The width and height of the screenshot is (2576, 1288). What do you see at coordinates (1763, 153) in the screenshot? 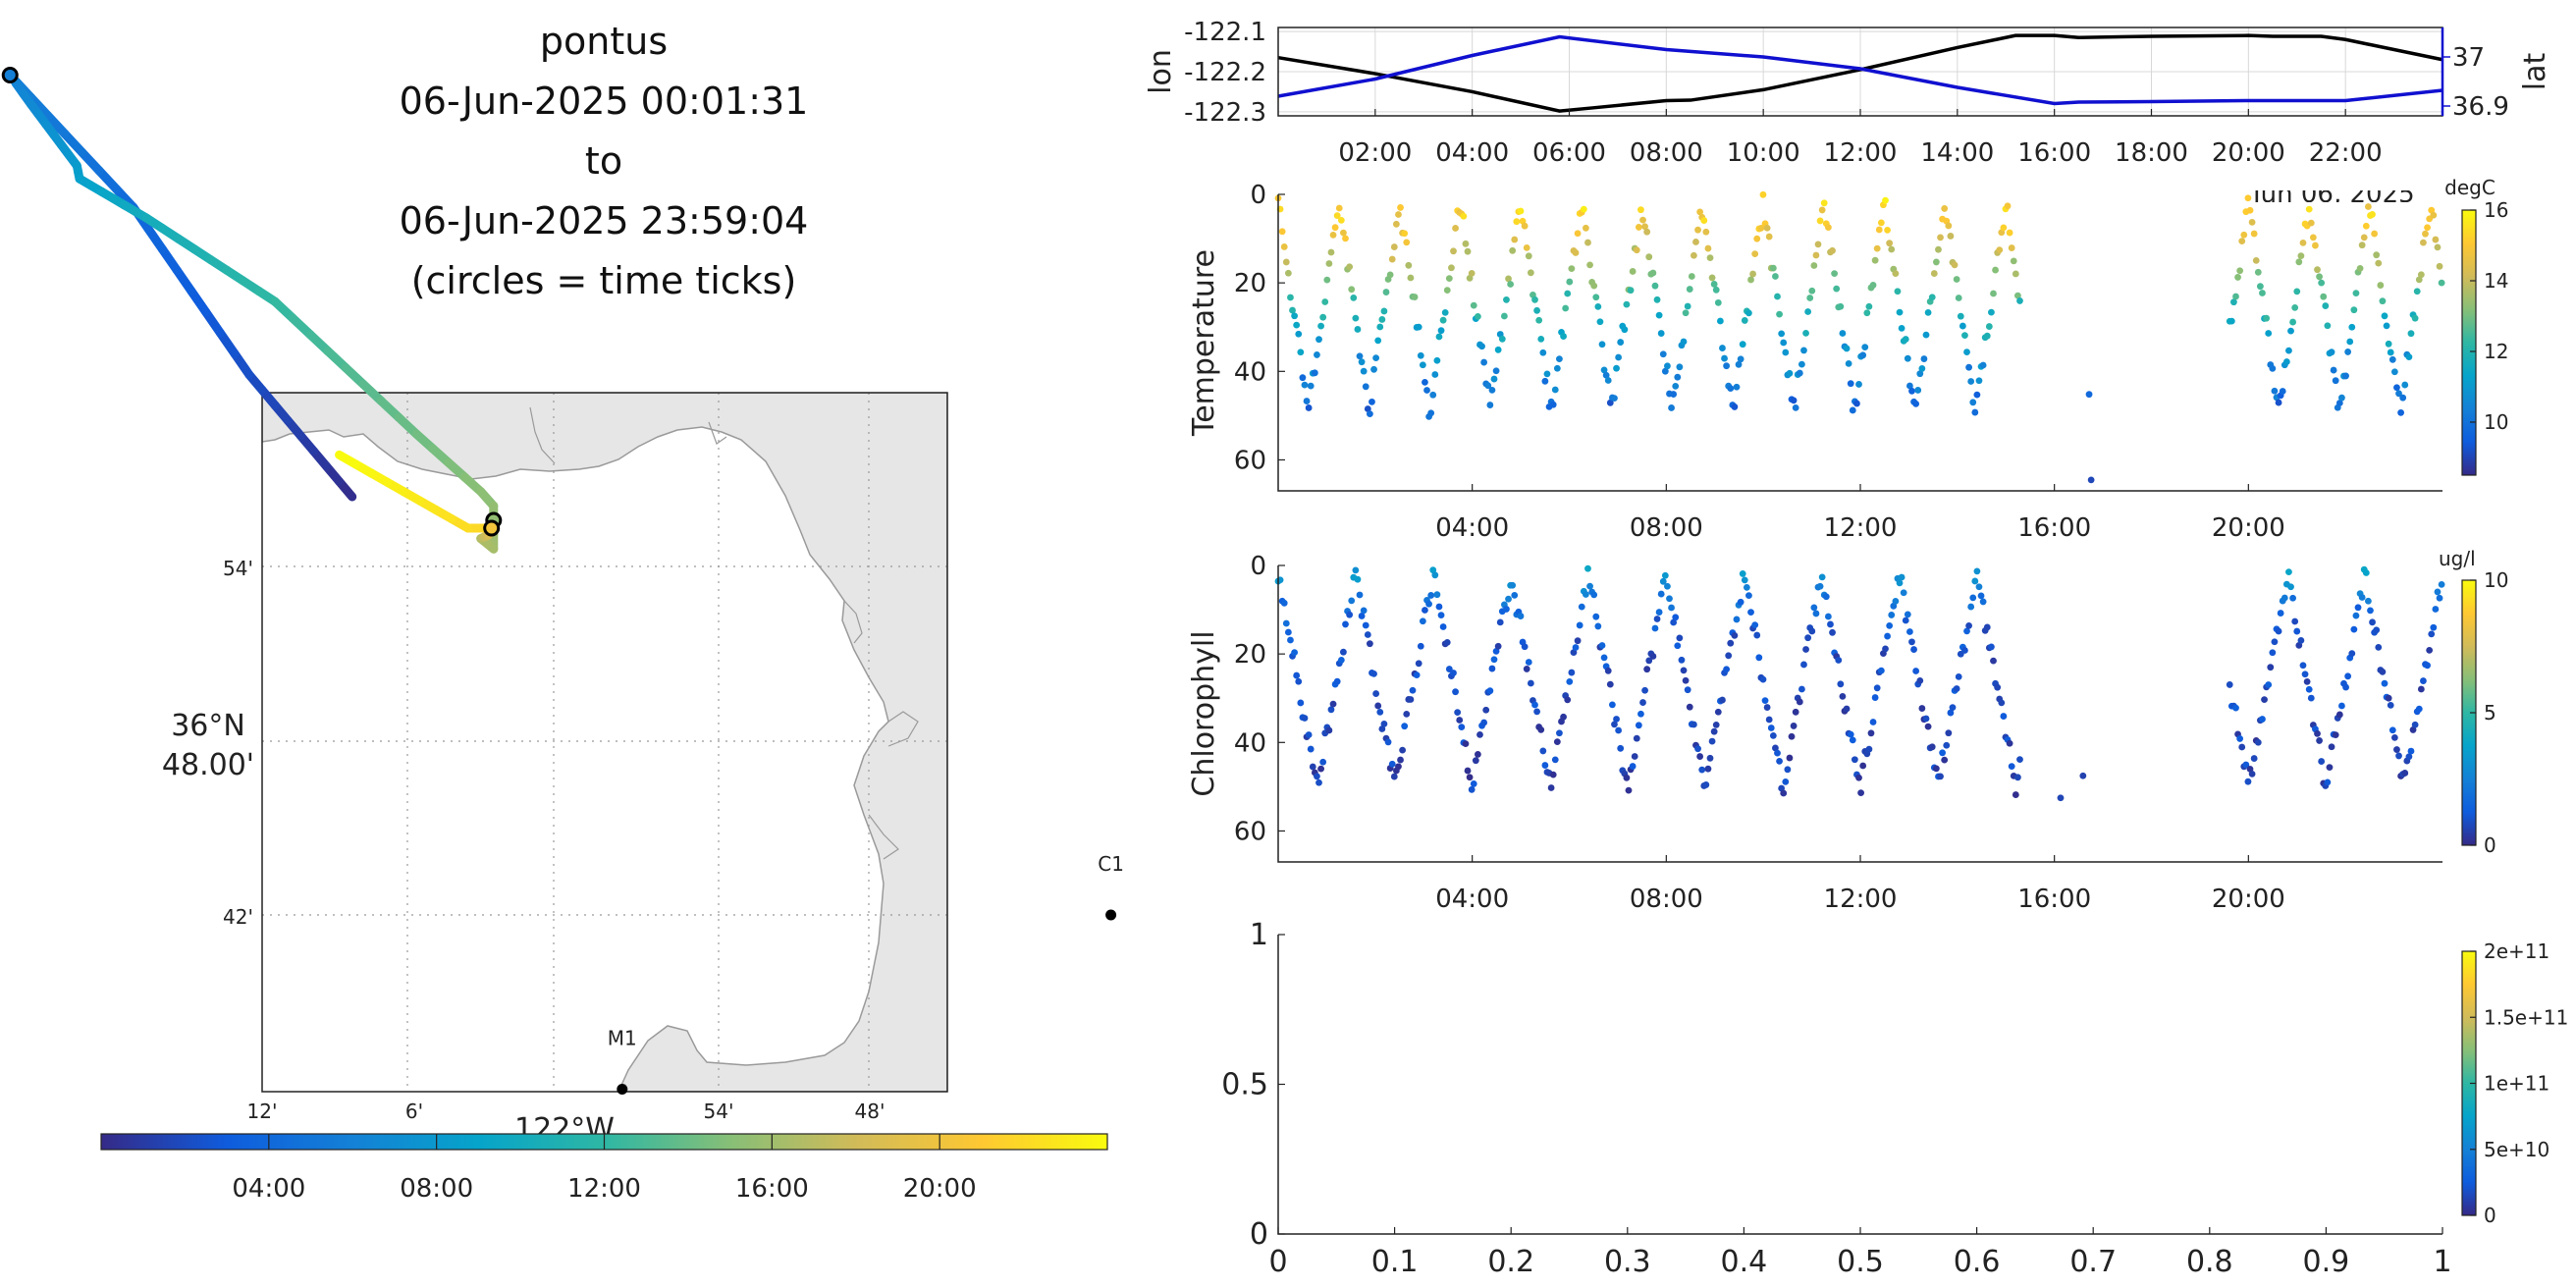
I see `lon-lat-x-tick-4: 10:00` at bounding box center [1763, 153].